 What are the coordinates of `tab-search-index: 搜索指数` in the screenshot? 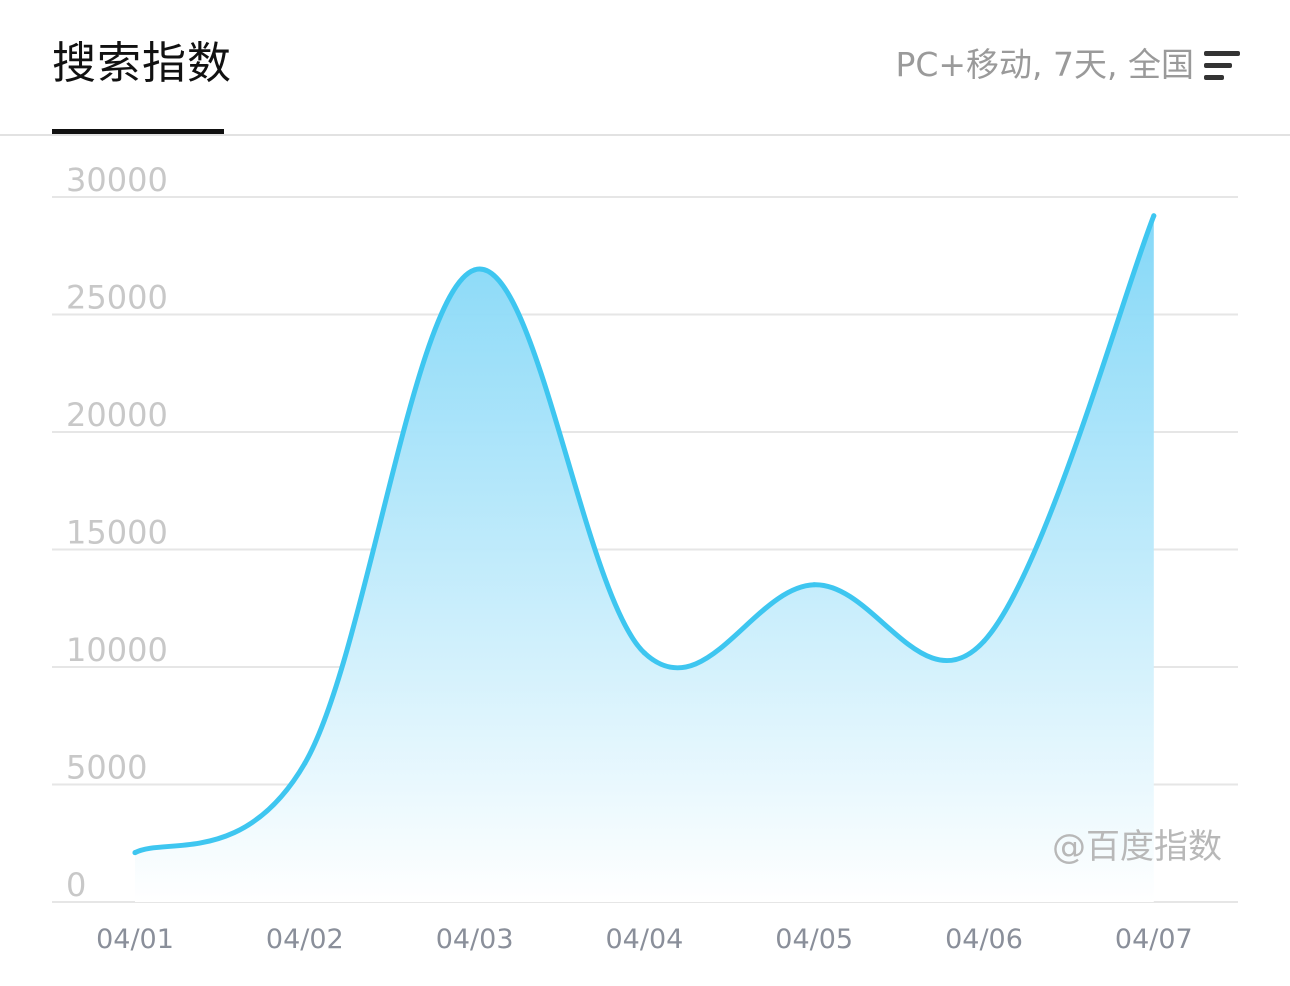 It's located at (142, 63).